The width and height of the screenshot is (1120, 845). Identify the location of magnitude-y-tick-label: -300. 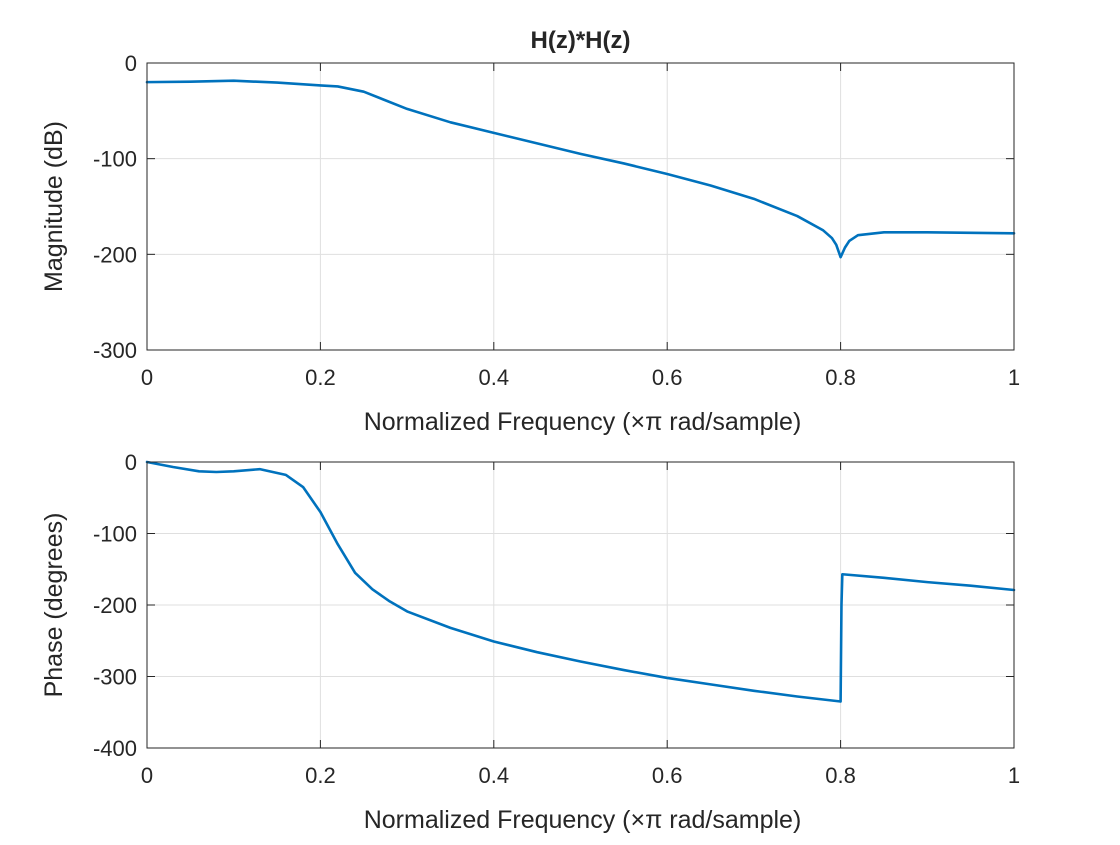
(115, 350).